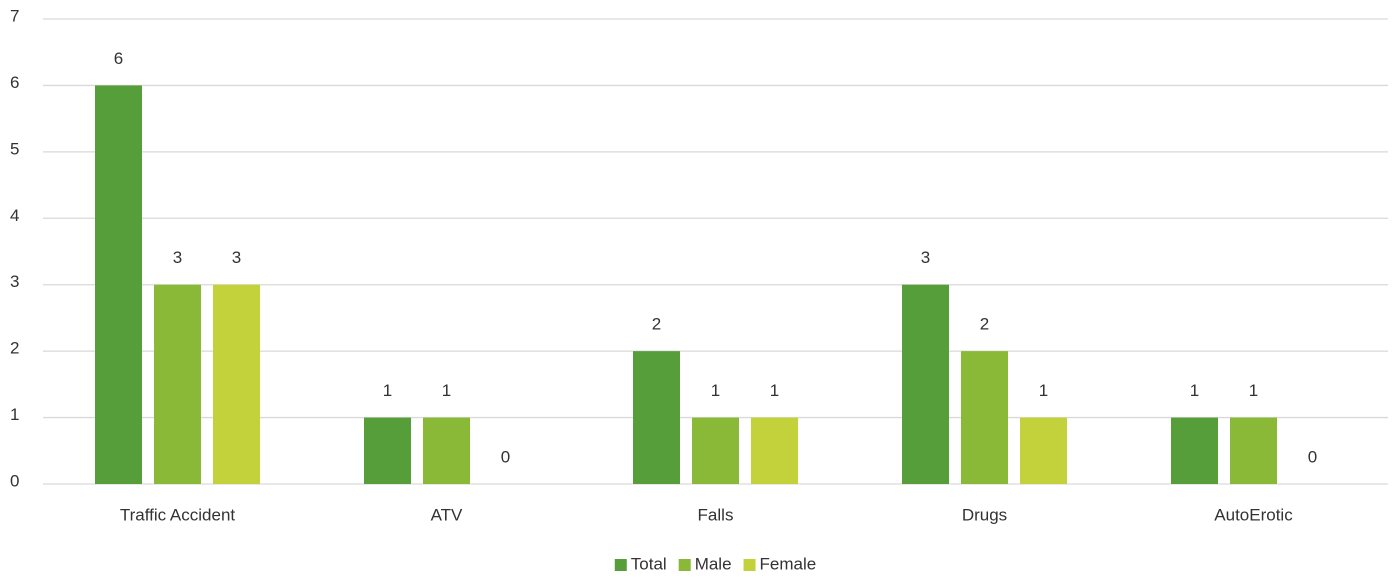 The width and height of the screenshot is (1397, 577). I want to click on y-tick-label: 2, so click(14, 348).